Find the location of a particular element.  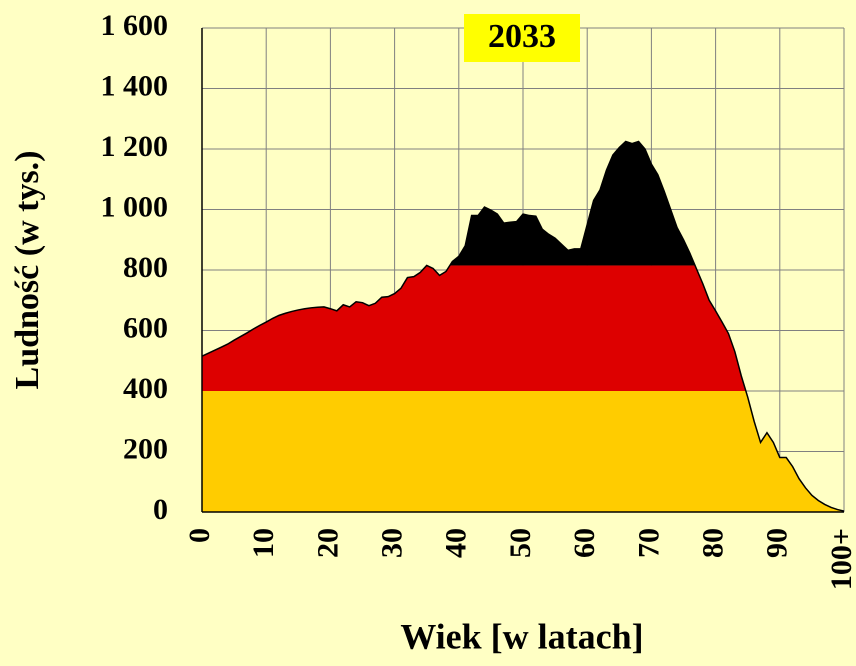

y-tick-label: 1 400 is located at coordinates (135, 85).